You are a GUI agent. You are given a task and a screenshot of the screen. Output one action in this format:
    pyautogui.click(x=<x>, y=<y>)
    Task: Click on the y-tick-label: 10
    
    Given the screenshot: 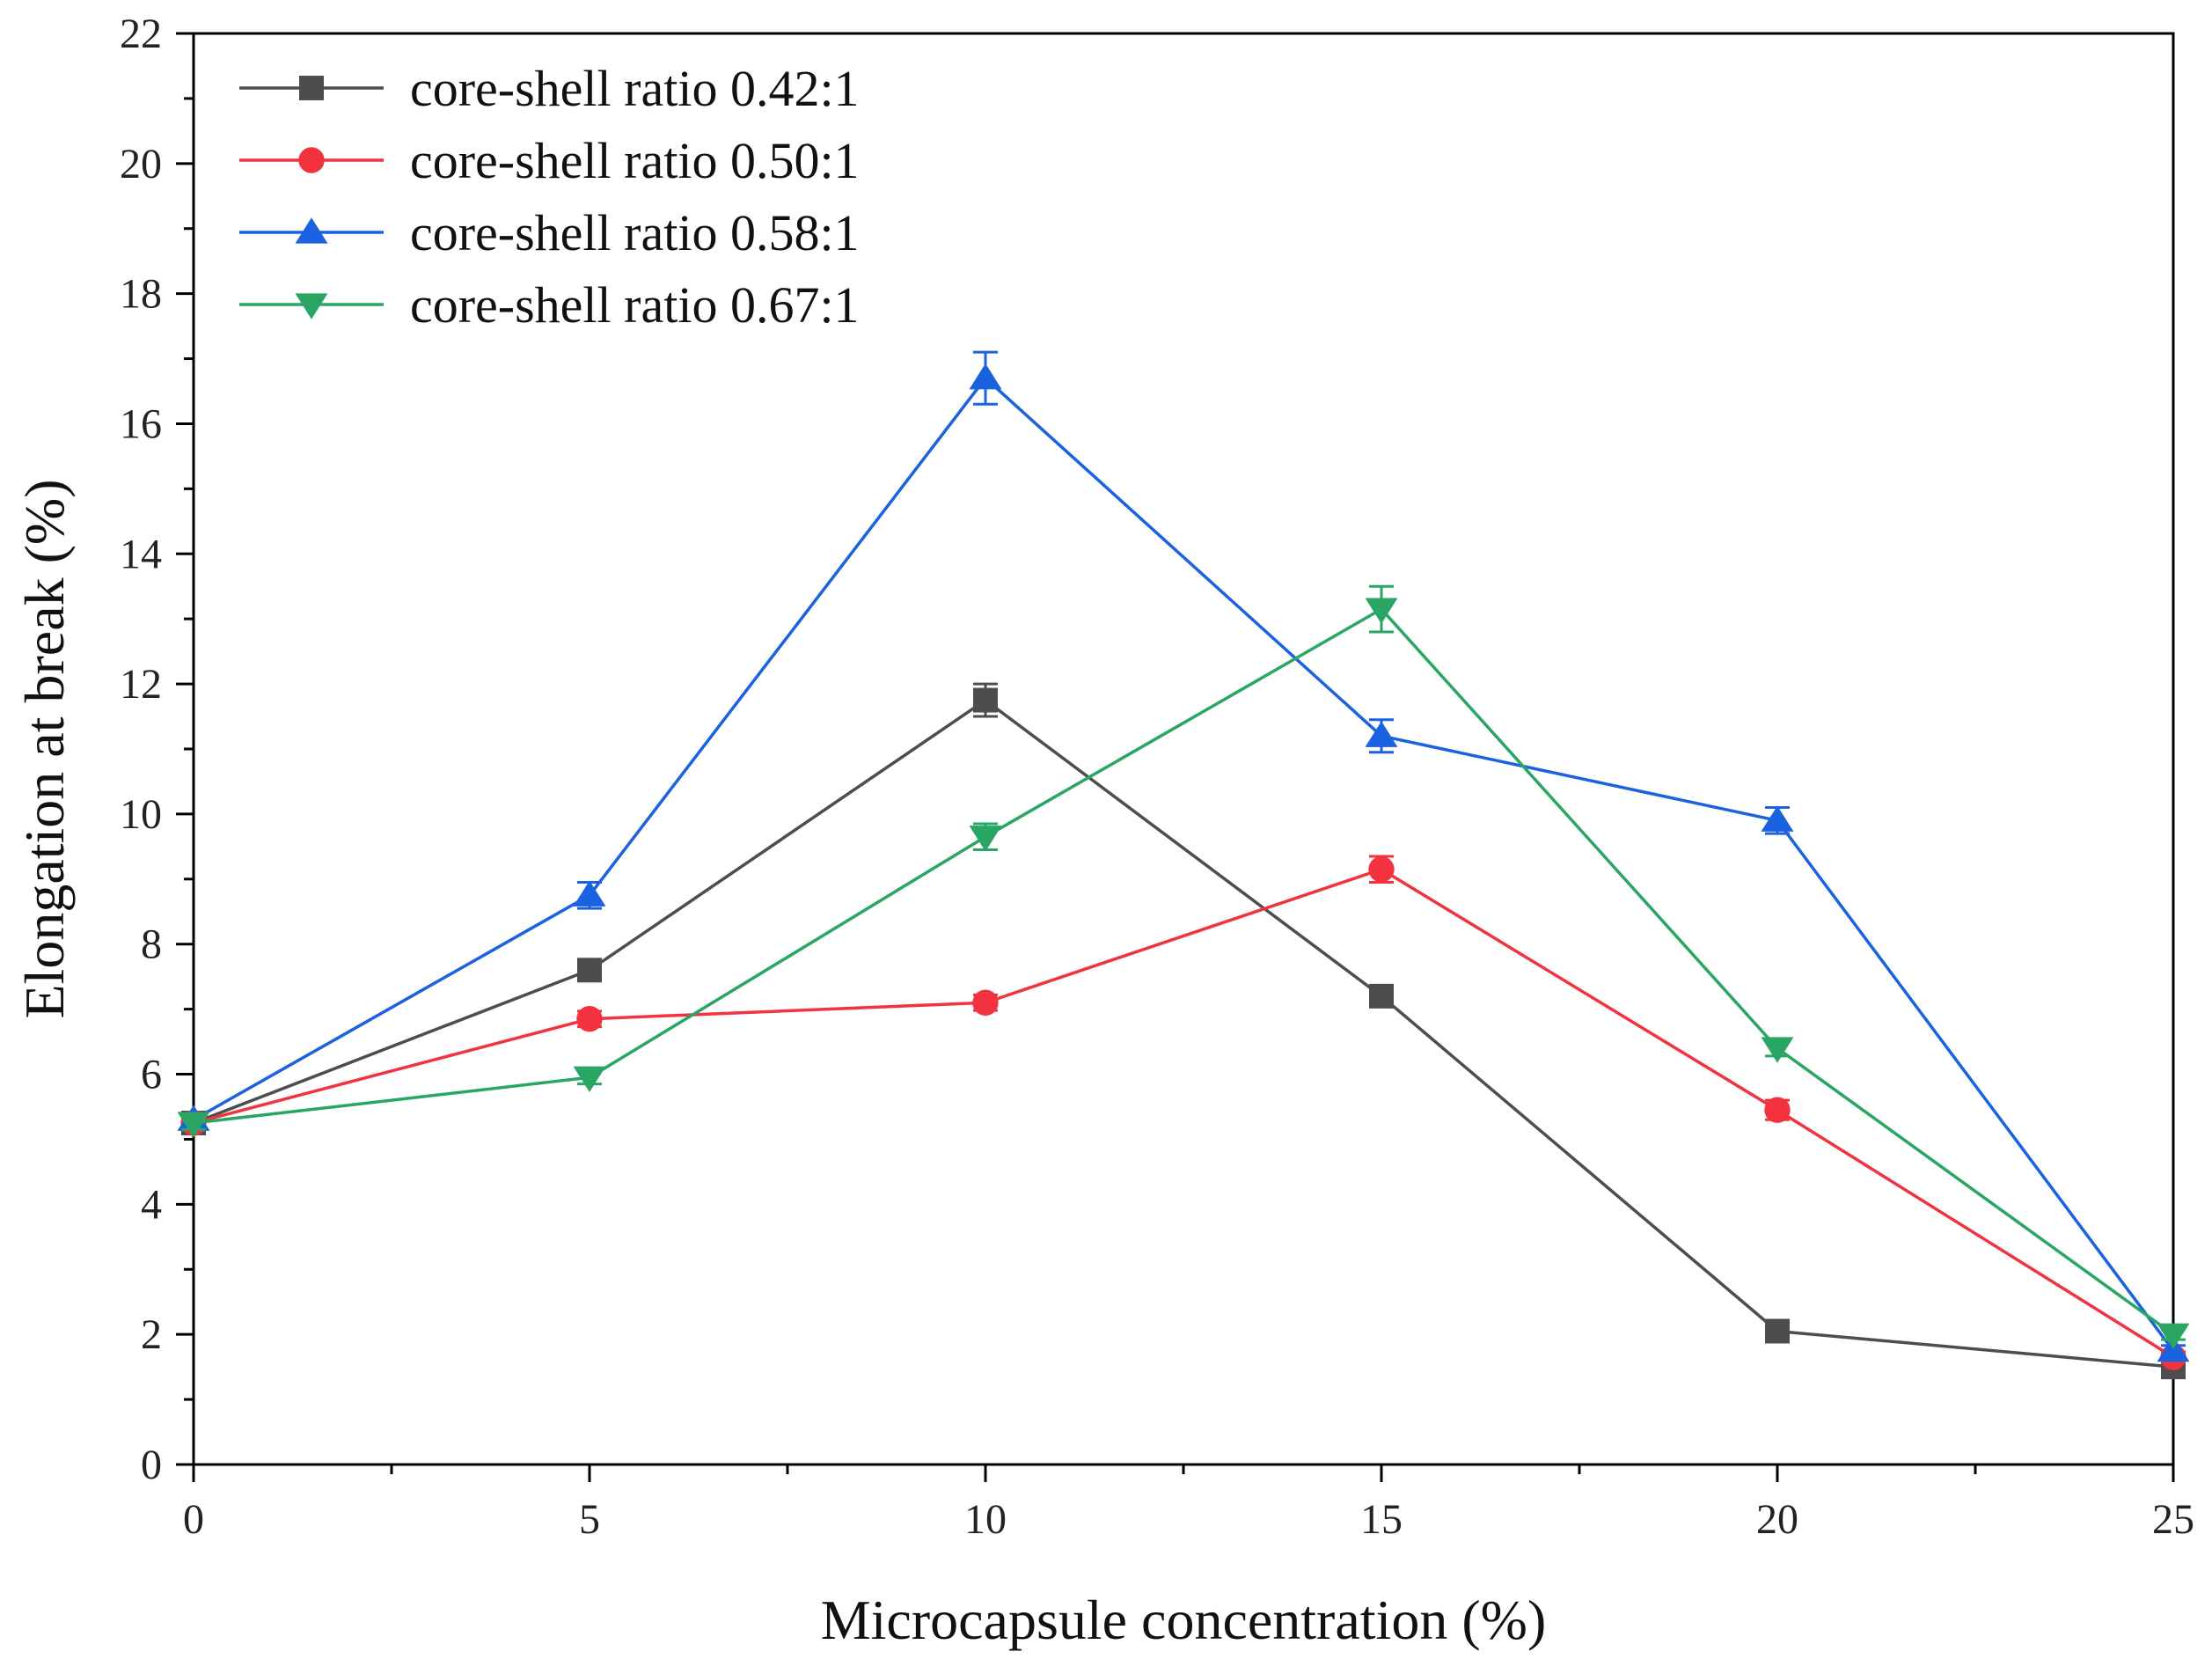 What is the action you would take?
    pyautogui.click(x=141, y=815)
    